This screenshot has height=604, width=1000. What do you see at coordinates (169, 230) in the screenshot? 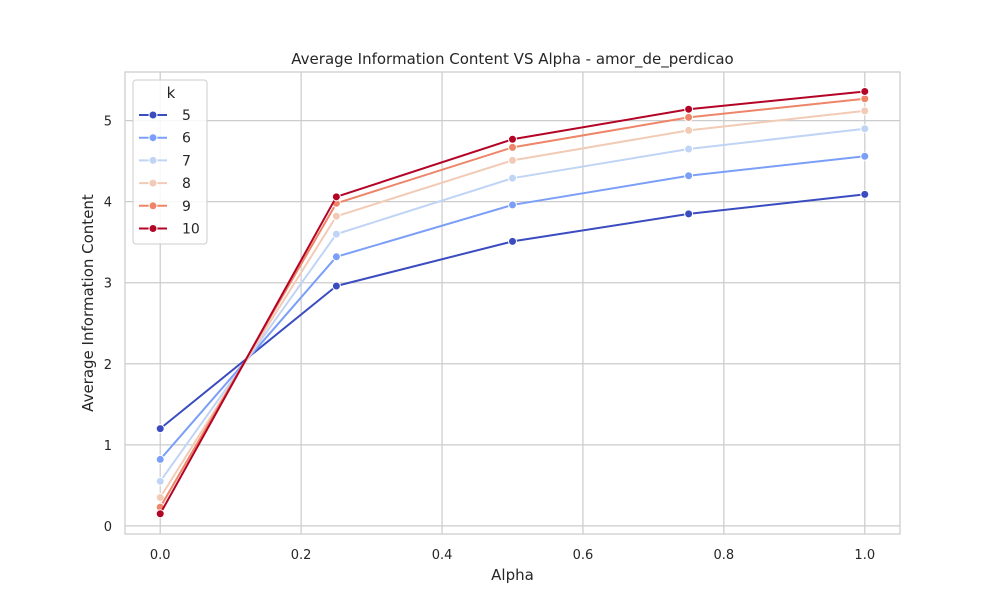
I see `legend-item-k-10: 10` at bounding box center [169, 230].